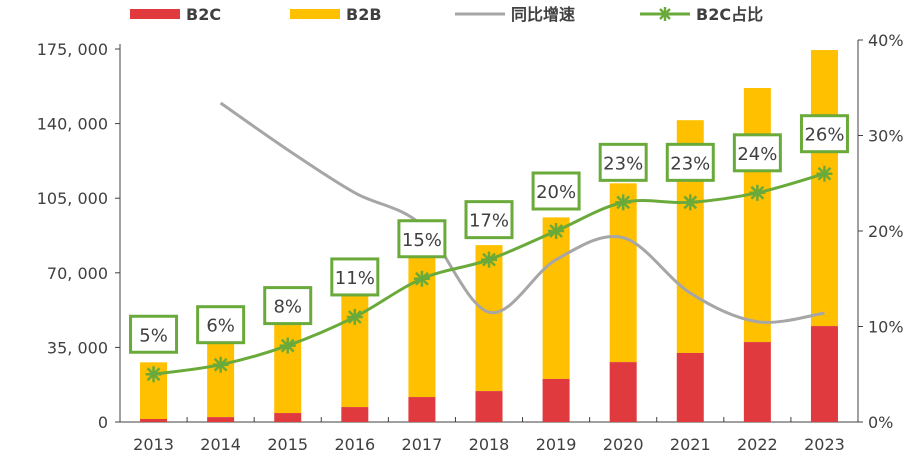  Describe the element at coordinates (886, 231) in the screenshot. I see `right-tick-label: 20%` at that location.